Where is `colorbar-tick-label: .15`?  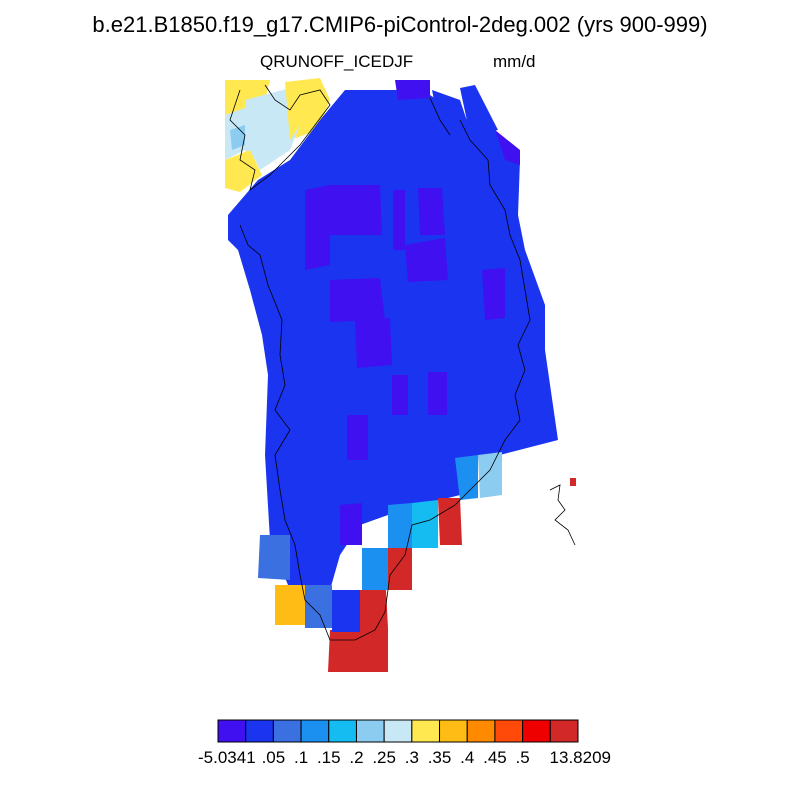 colorbar-tick-label: .15 is located at coordinates (328, 757).